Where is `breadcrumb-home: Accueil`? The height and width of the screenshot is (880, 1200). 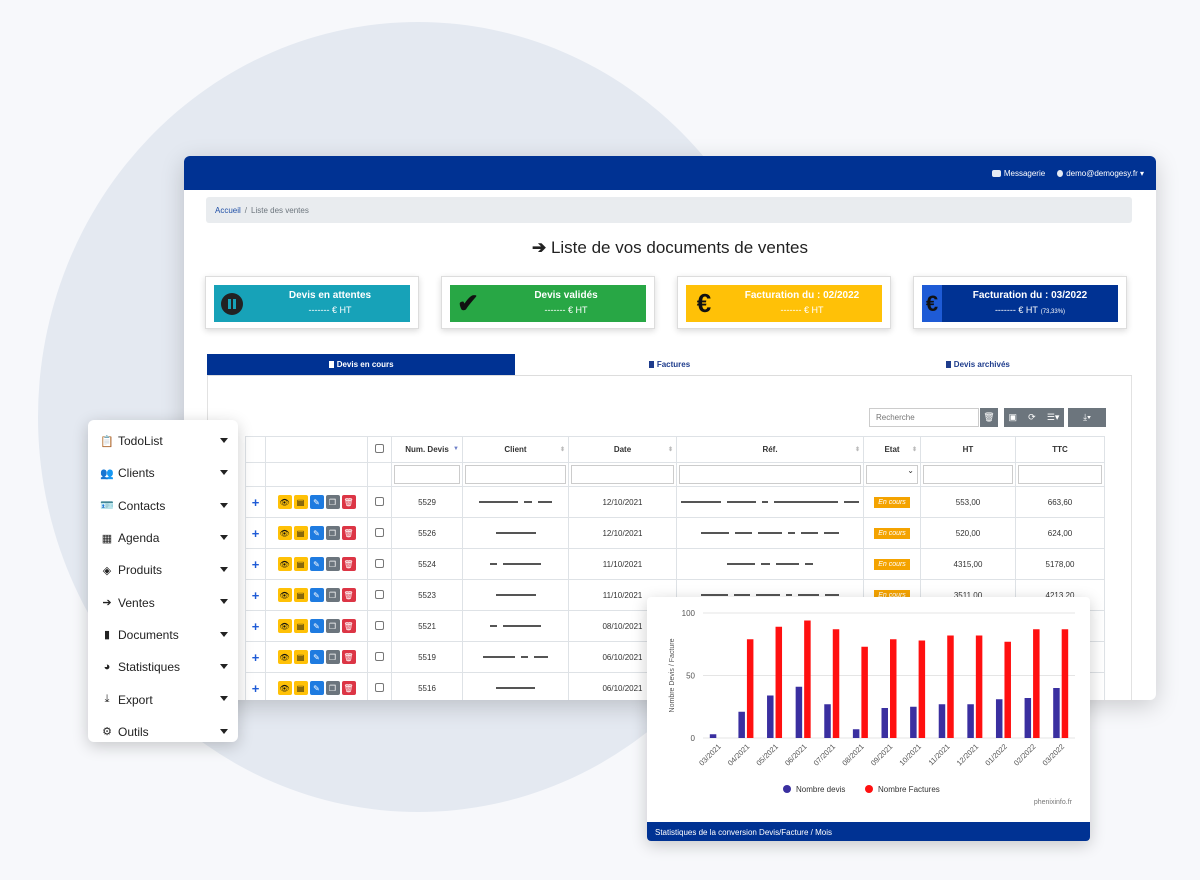
breadcrumb-home: Accueil is located at coordinates (228, 210).